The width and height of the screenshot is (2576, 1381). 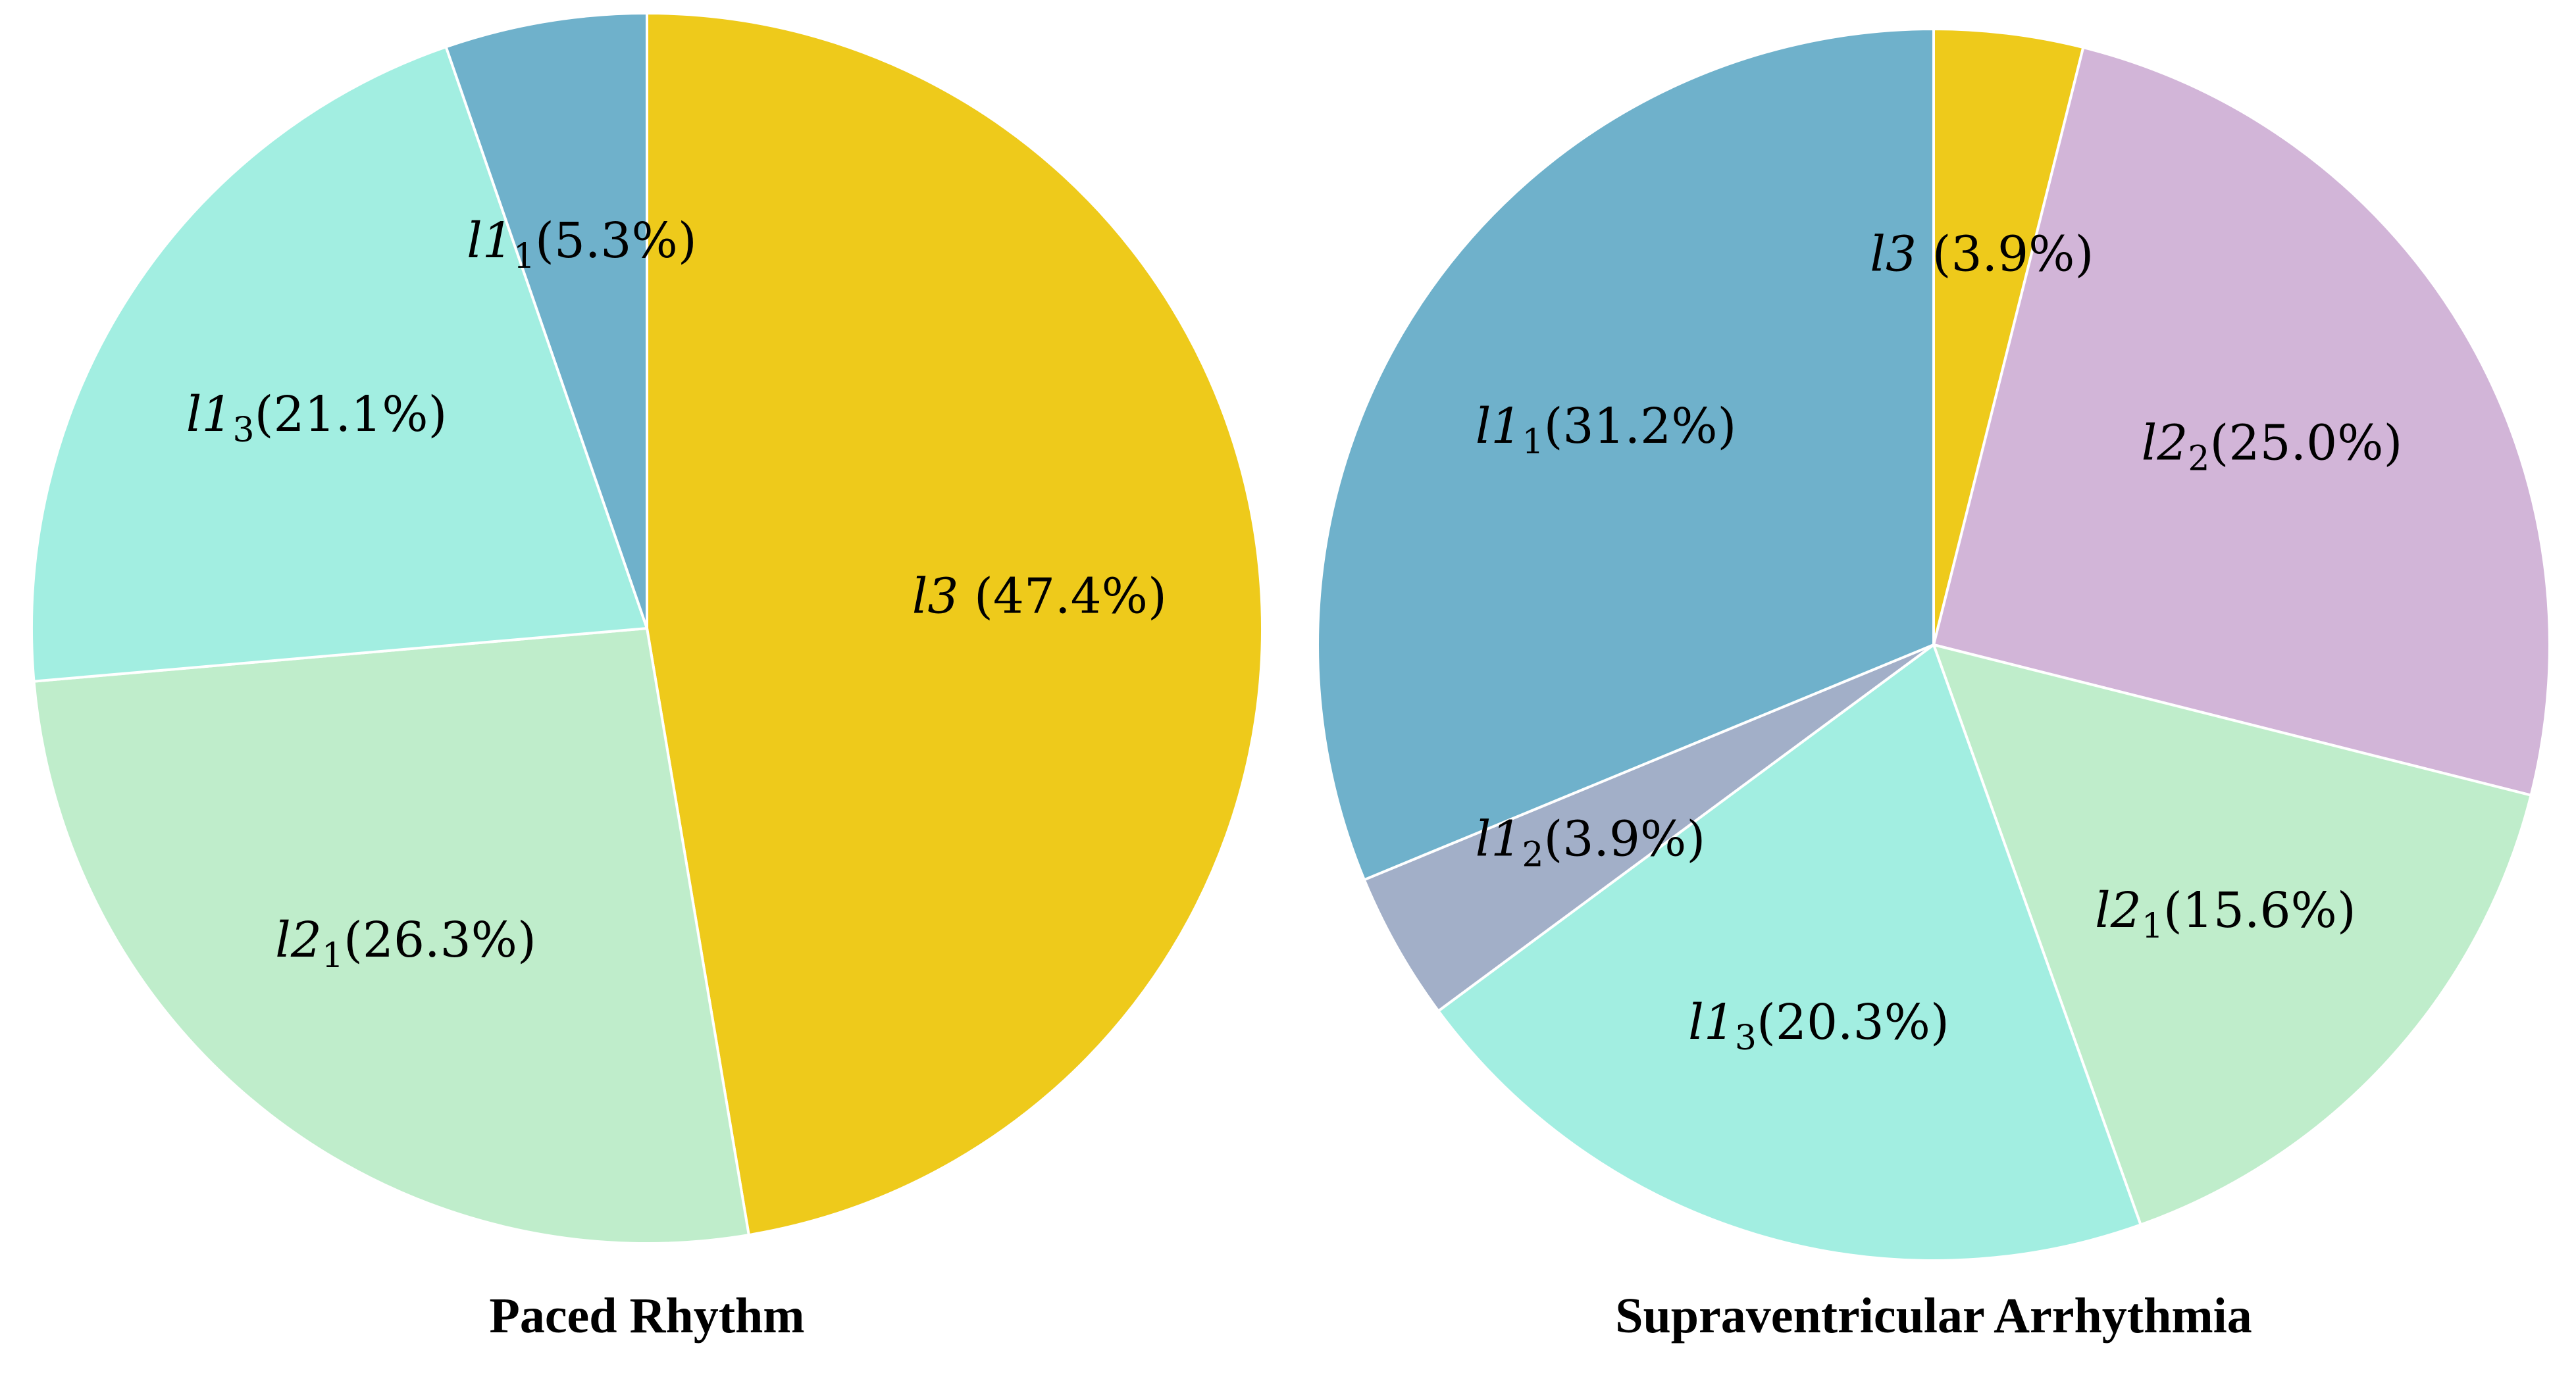 What do you see at coordinates (317, 418) in the screenshot?
I see `slice-label-l1-3: l13(21.1%)` at bounding box center [317, 418].